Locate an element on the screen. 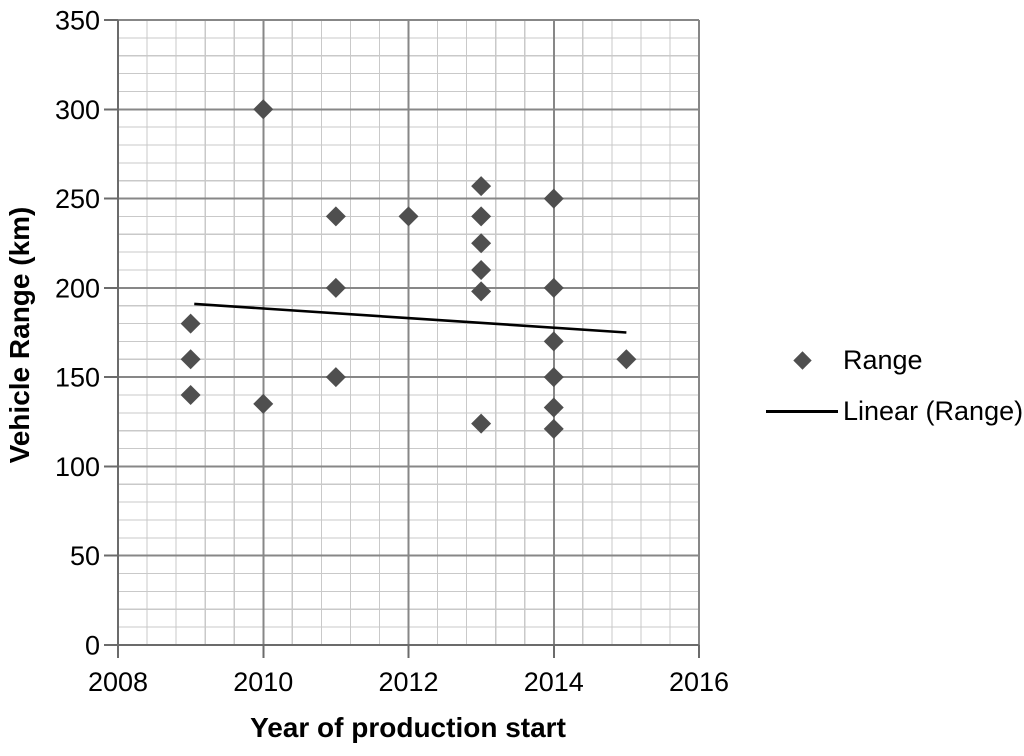  trendline-swatch-icon is located at coordinates (802, 411).